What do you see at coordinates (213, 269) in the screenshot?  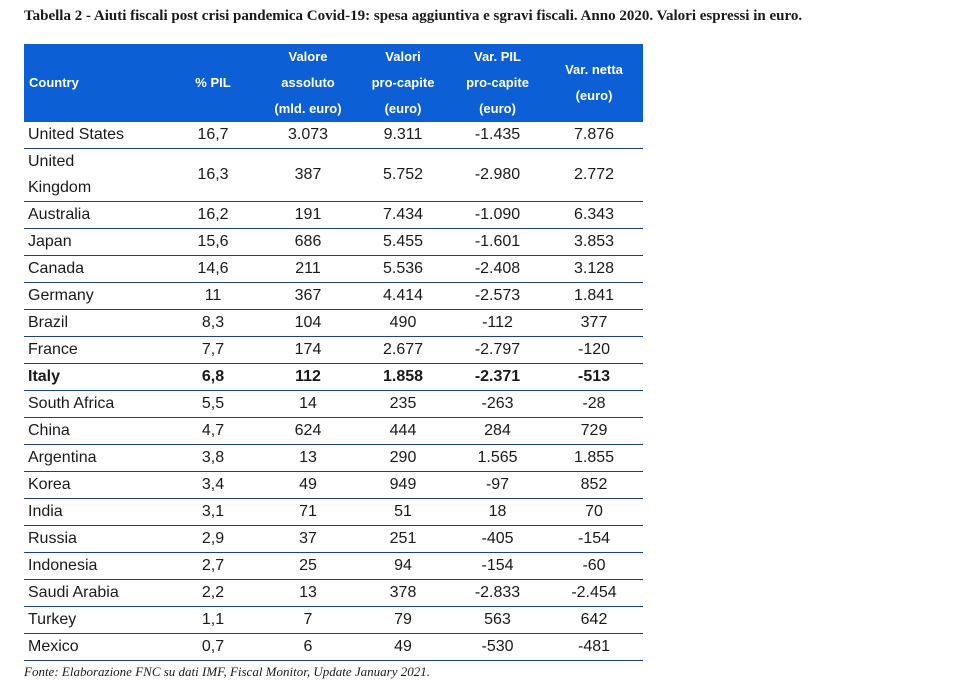 I see `cell-pil: 14,6` at bounding box center [213, 269].